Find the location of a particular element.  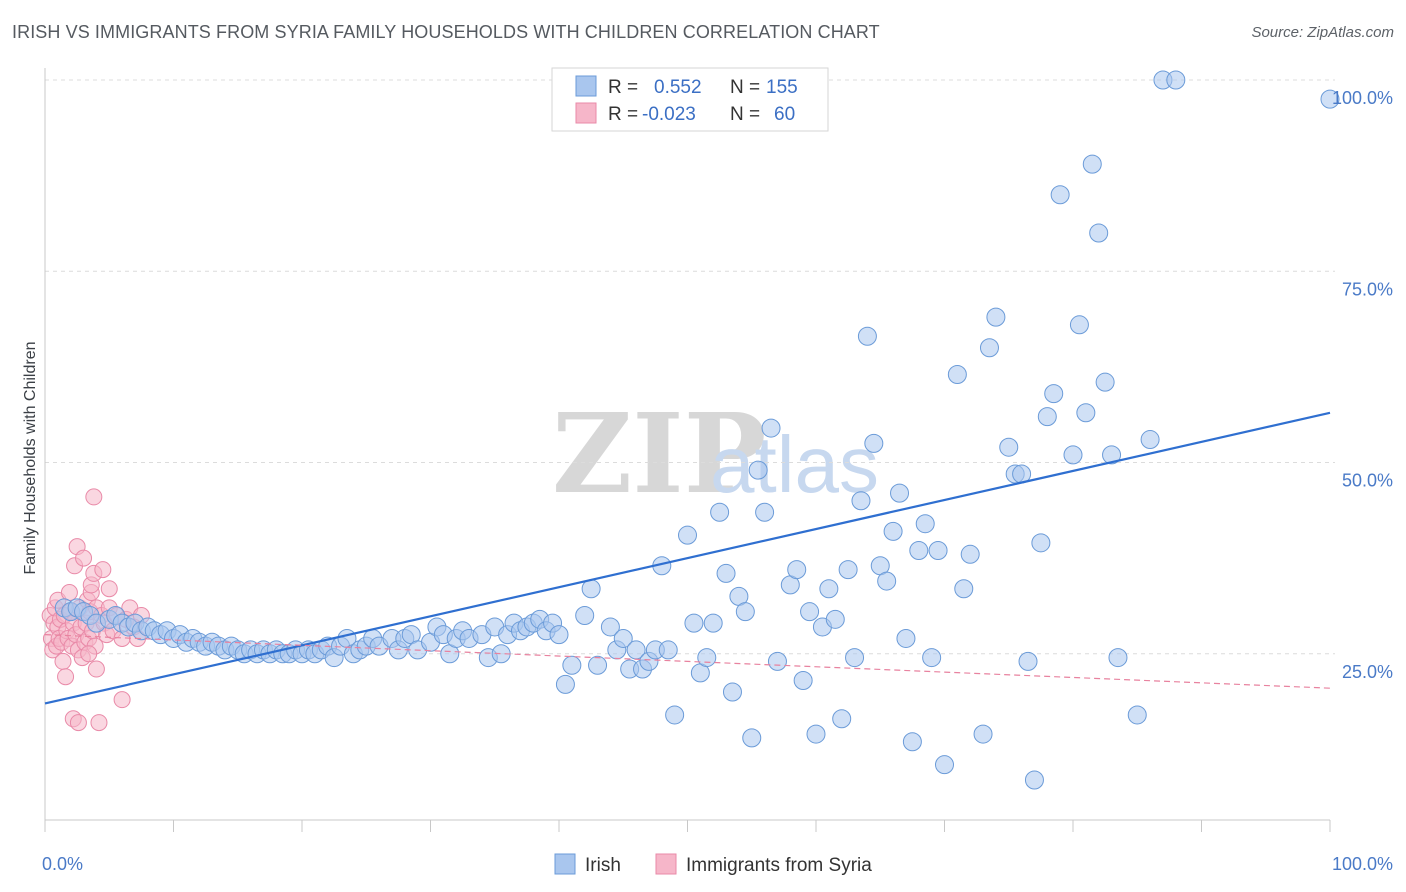

bottom-legend: Irish Immigrants from Syria is located at coordinates (713, 864).